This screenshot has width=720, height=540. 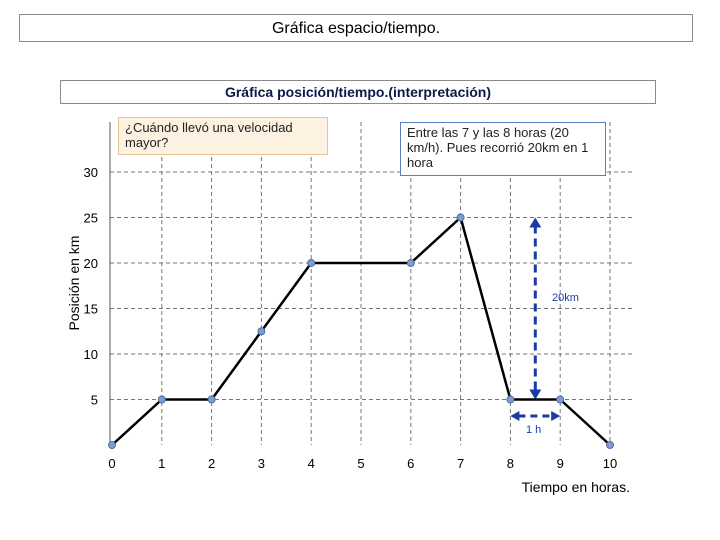 What do you see at coordinates (91, 263) in the screenshot?
I see `y-tick-label: 20` at bounding box center [91, 263].